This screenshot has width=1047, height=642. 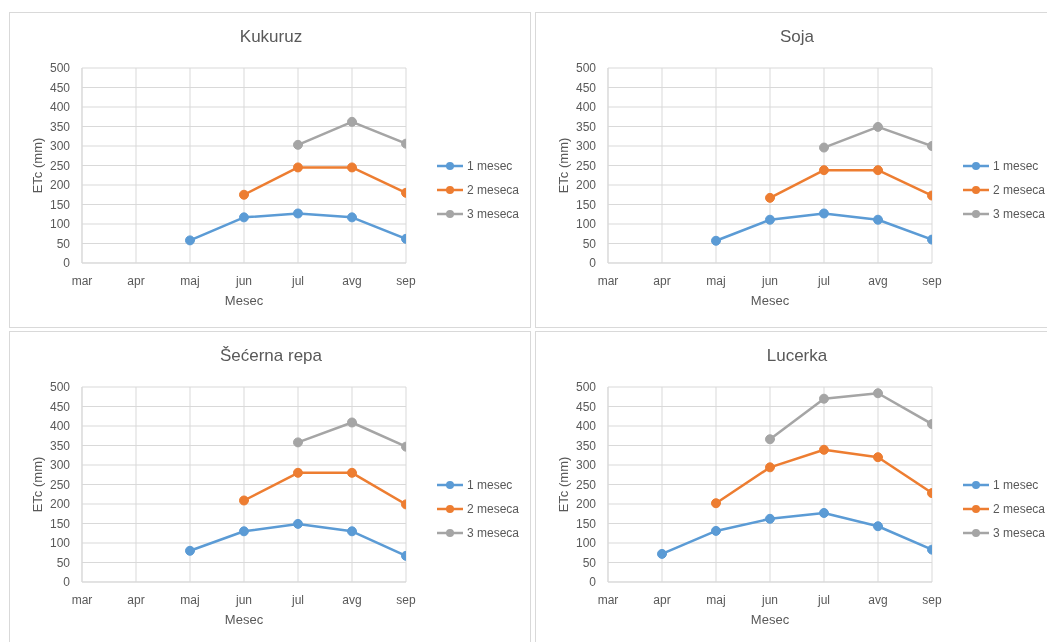 I want to click on legend-label: 2 meseca, so click(x=1019, y=509).